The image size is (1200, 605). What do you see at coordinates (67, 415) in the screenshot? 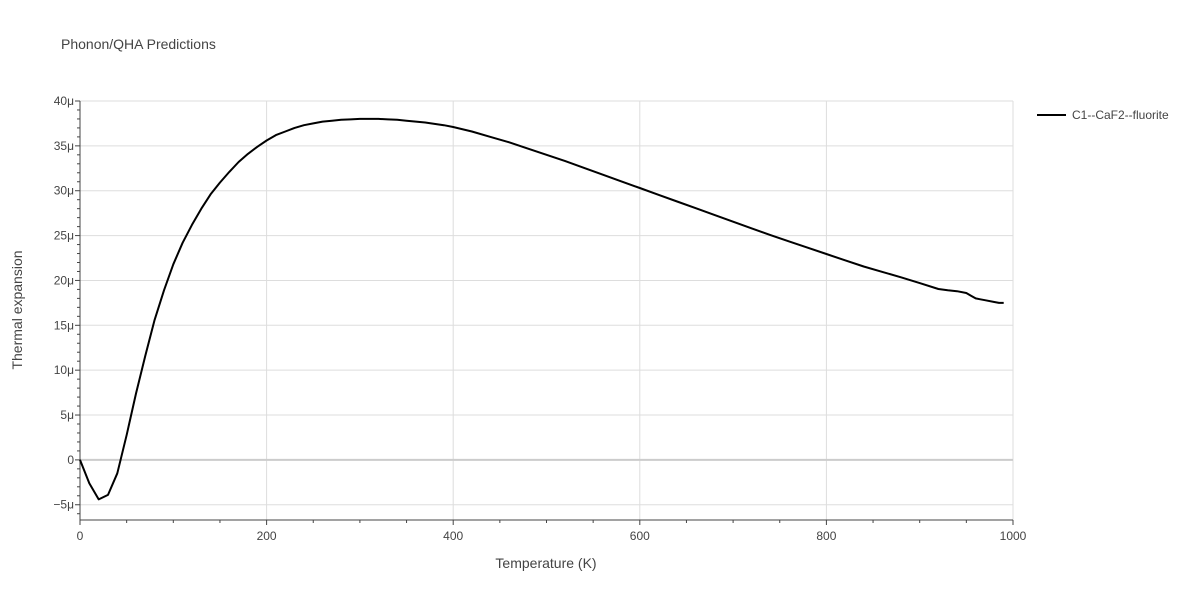
I see `y-tick-label: 5μ` at bounding box center [67, 415].